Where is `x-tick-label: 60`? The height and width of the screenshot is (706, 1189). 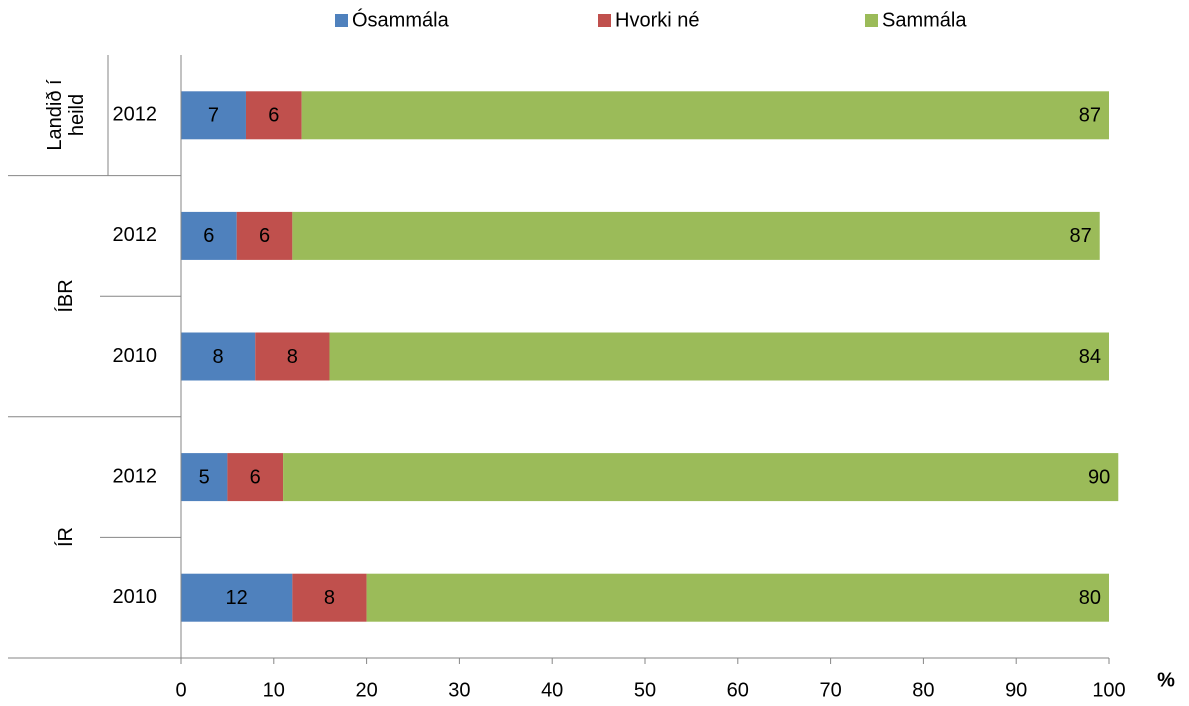 x-tick-label: 60 is located at coordinates (738, 690).